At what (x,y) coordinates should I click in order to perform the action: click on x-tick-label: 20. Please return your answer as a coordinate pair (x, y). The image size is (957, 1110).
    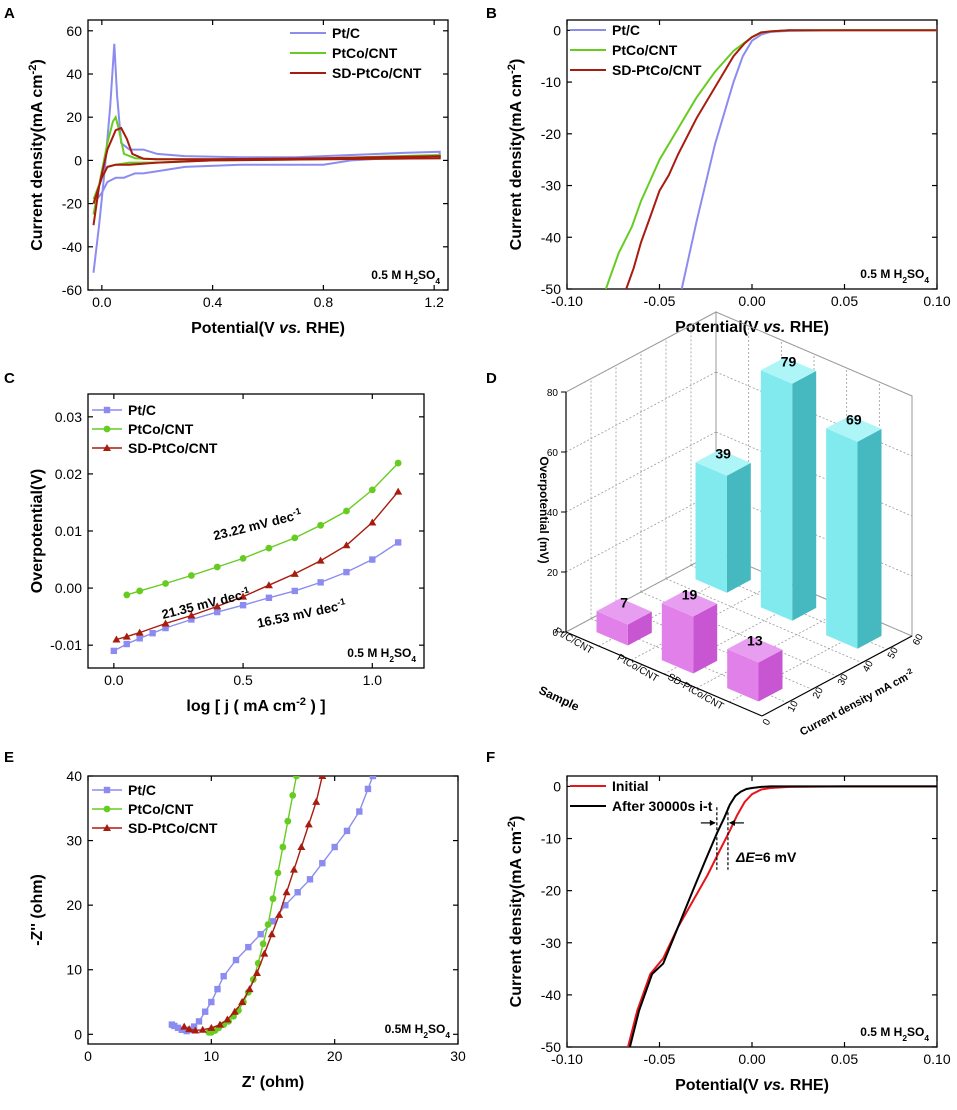
    Looking at the image, I should click on (335, 1056).